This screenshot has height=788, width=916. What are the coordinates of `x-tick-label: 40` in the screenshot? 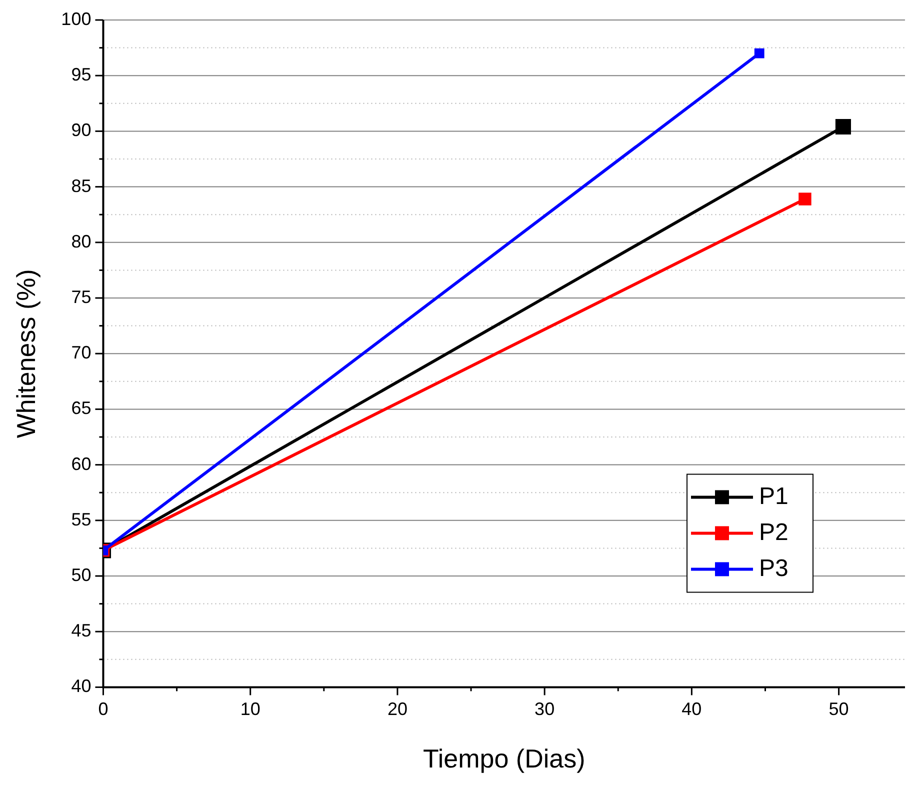 It's located at (692, 708).